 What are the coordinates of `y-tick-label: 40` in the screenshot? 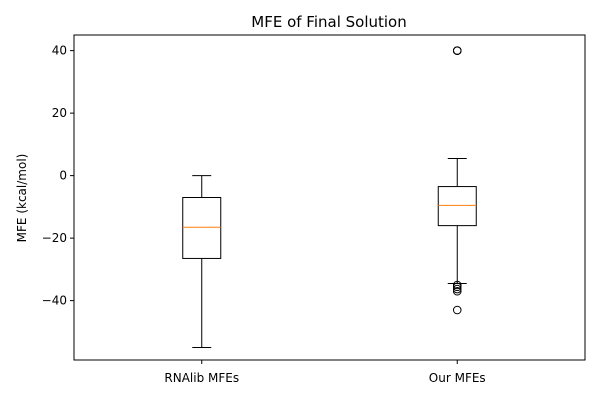 It's located at (59, 51).